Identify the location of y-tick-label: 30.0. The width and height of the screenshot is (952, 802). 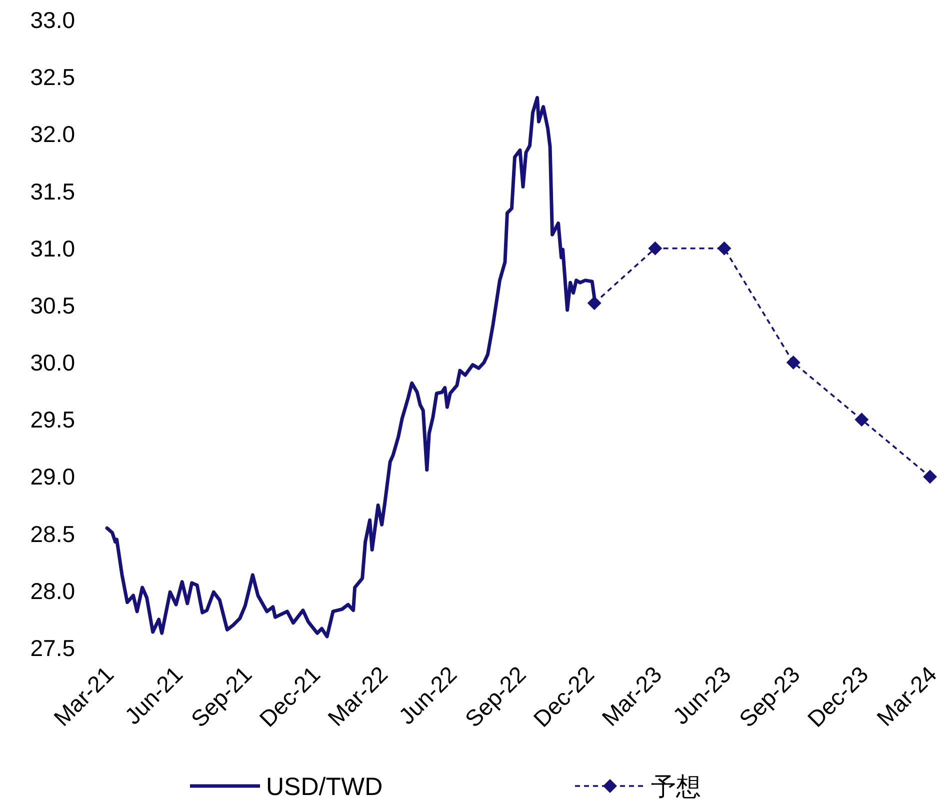
(52, 363).